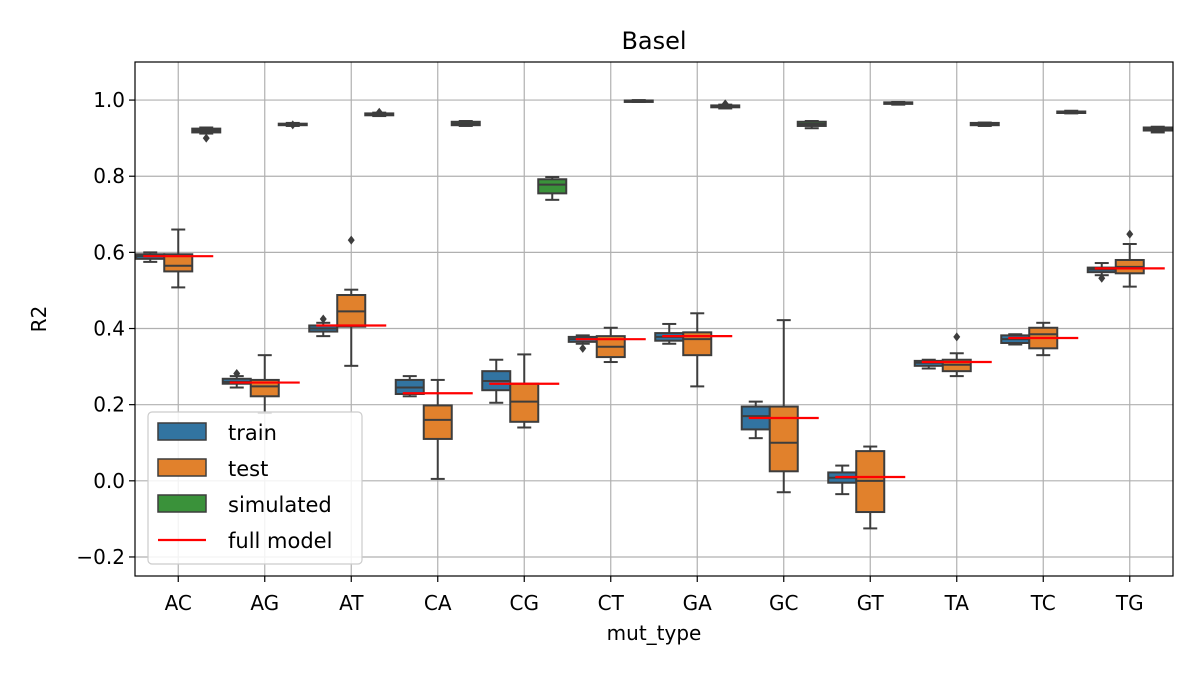  Describe the element at coordinates (109, 100) in the screenshot. I see `y-tick-label: 1.0` at that location.